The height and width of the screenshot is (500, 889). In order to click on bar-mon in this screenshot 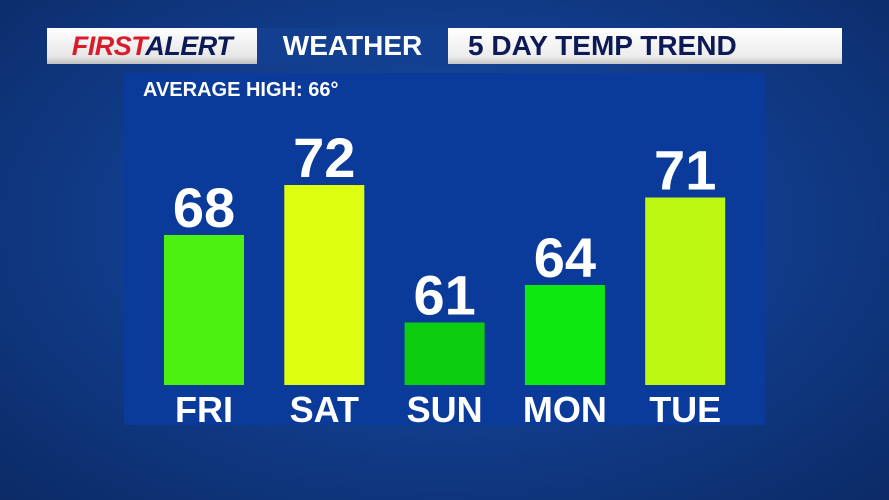, I will do `click(564, 335)`.